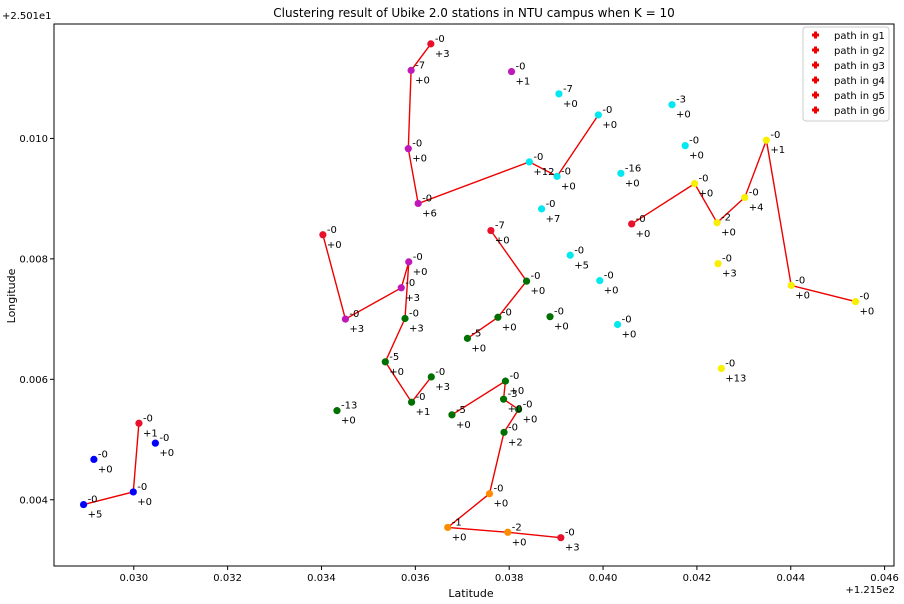  I want to click on station-label-minus: -1, so click(457, 522).